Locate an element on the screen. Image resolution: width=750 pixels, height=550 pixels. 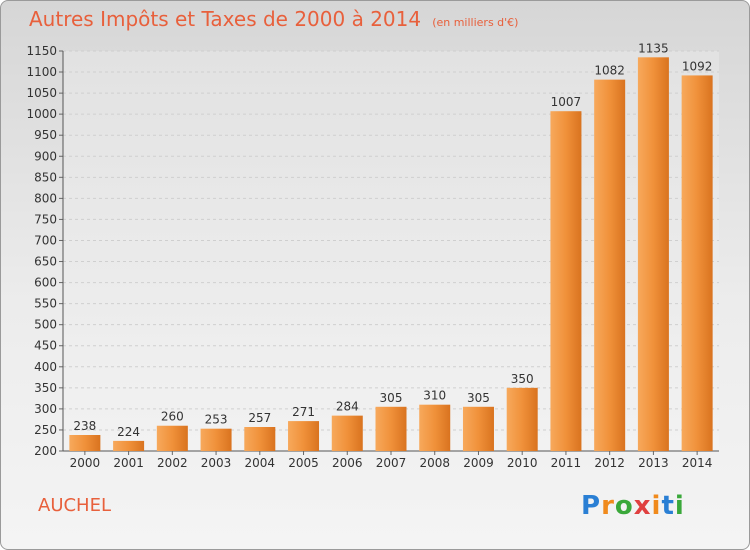
bar-value-label: 1007 is located at coordinates (566, 102).